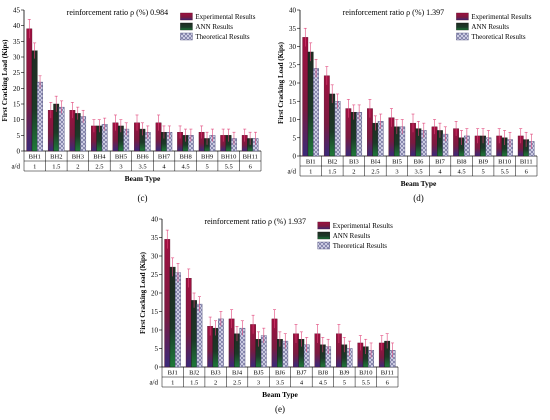 This screenshot has height=420, width=550. What do you see at coordinates (323, 373) in the screenshot?
I see `x-tick-label: BJ8` at bounding box center [323, 373].